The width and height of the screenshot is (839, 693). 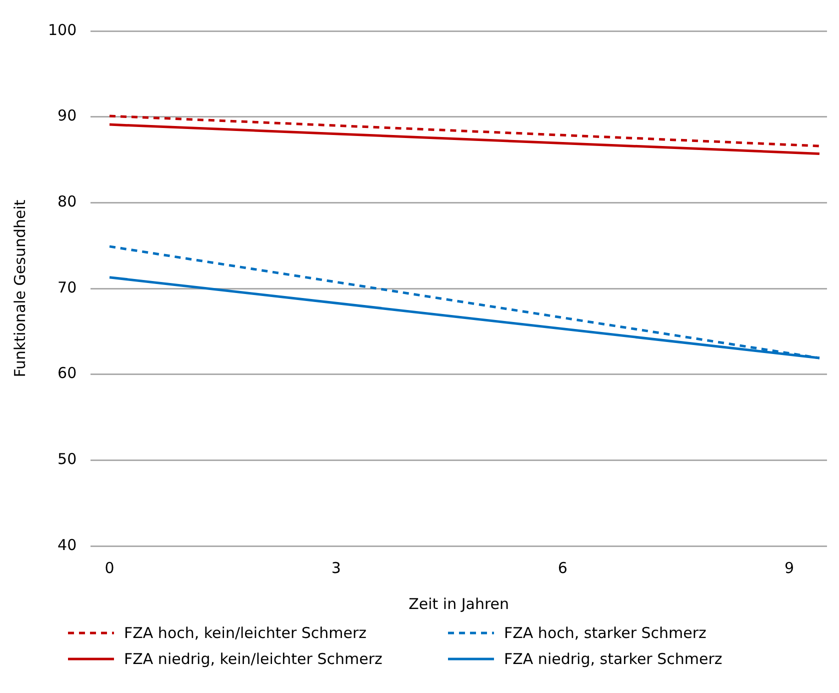 I want to click on legend-label: FZA niedrig, starker Schmerz, so click(x=613, y=659).